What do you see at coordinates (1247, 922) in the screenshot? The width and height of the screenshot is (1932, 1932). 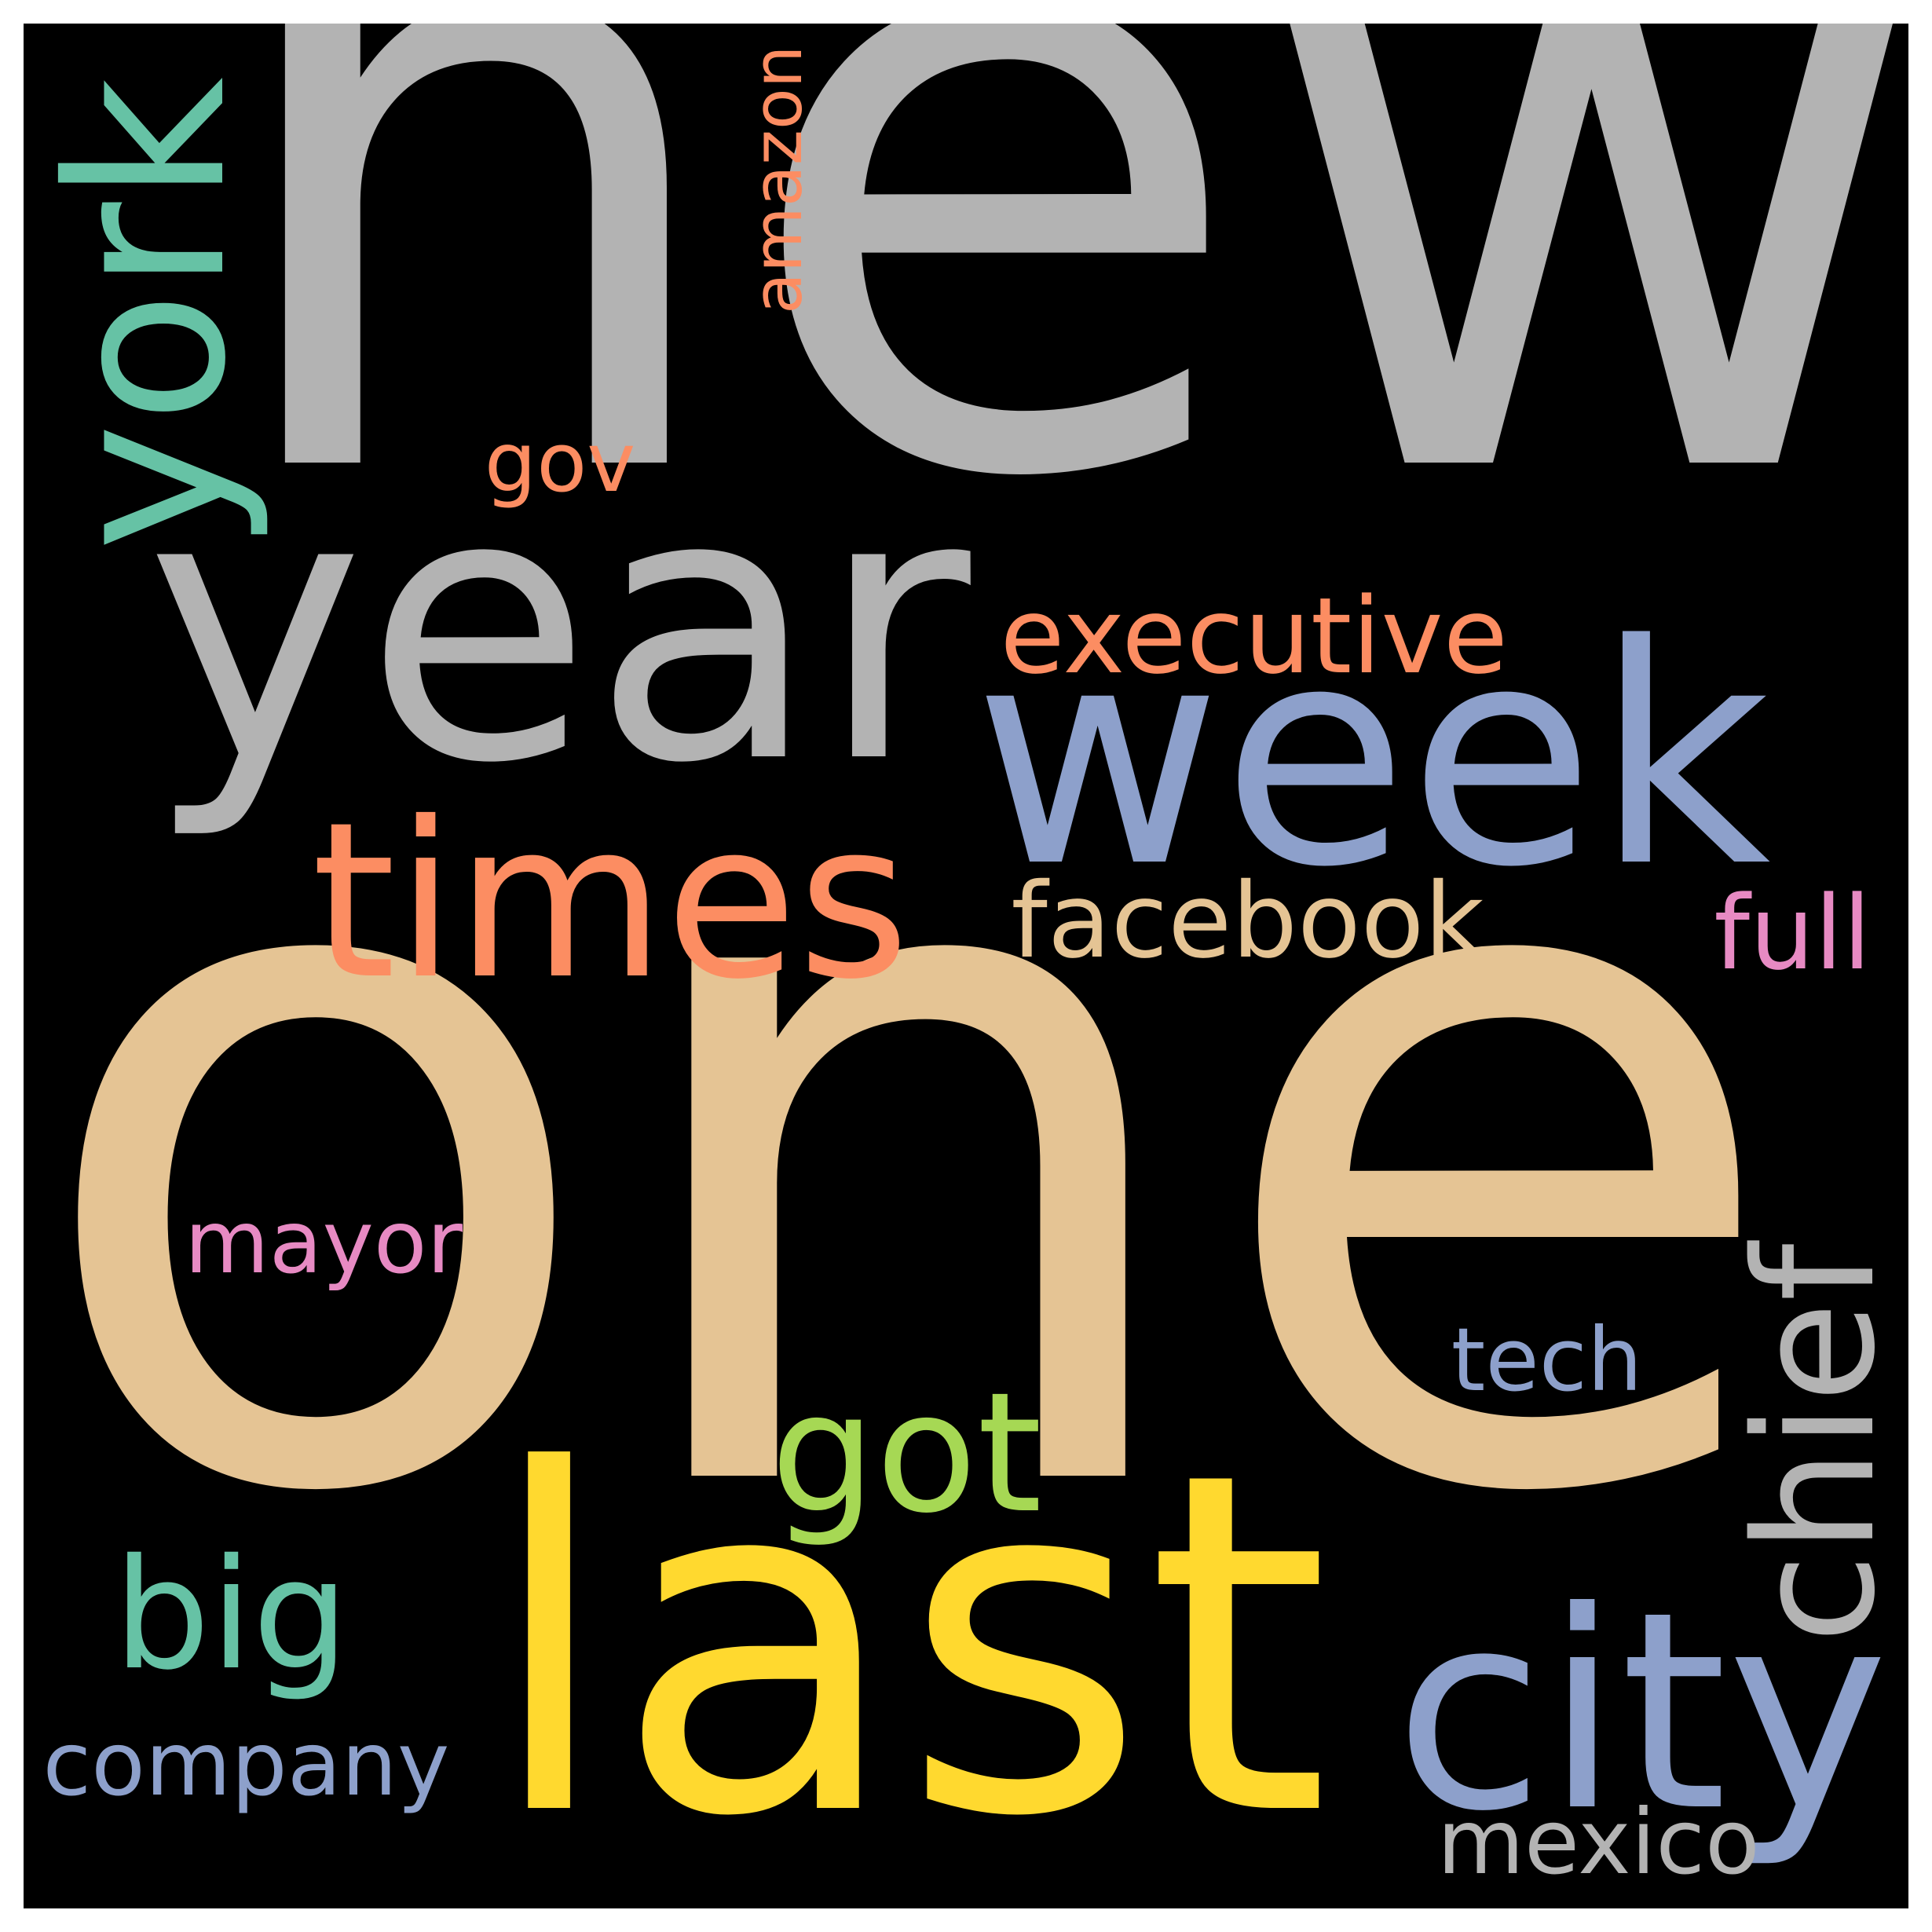 I see `word-facebook: facebook` at bounding box center [1247, 922].